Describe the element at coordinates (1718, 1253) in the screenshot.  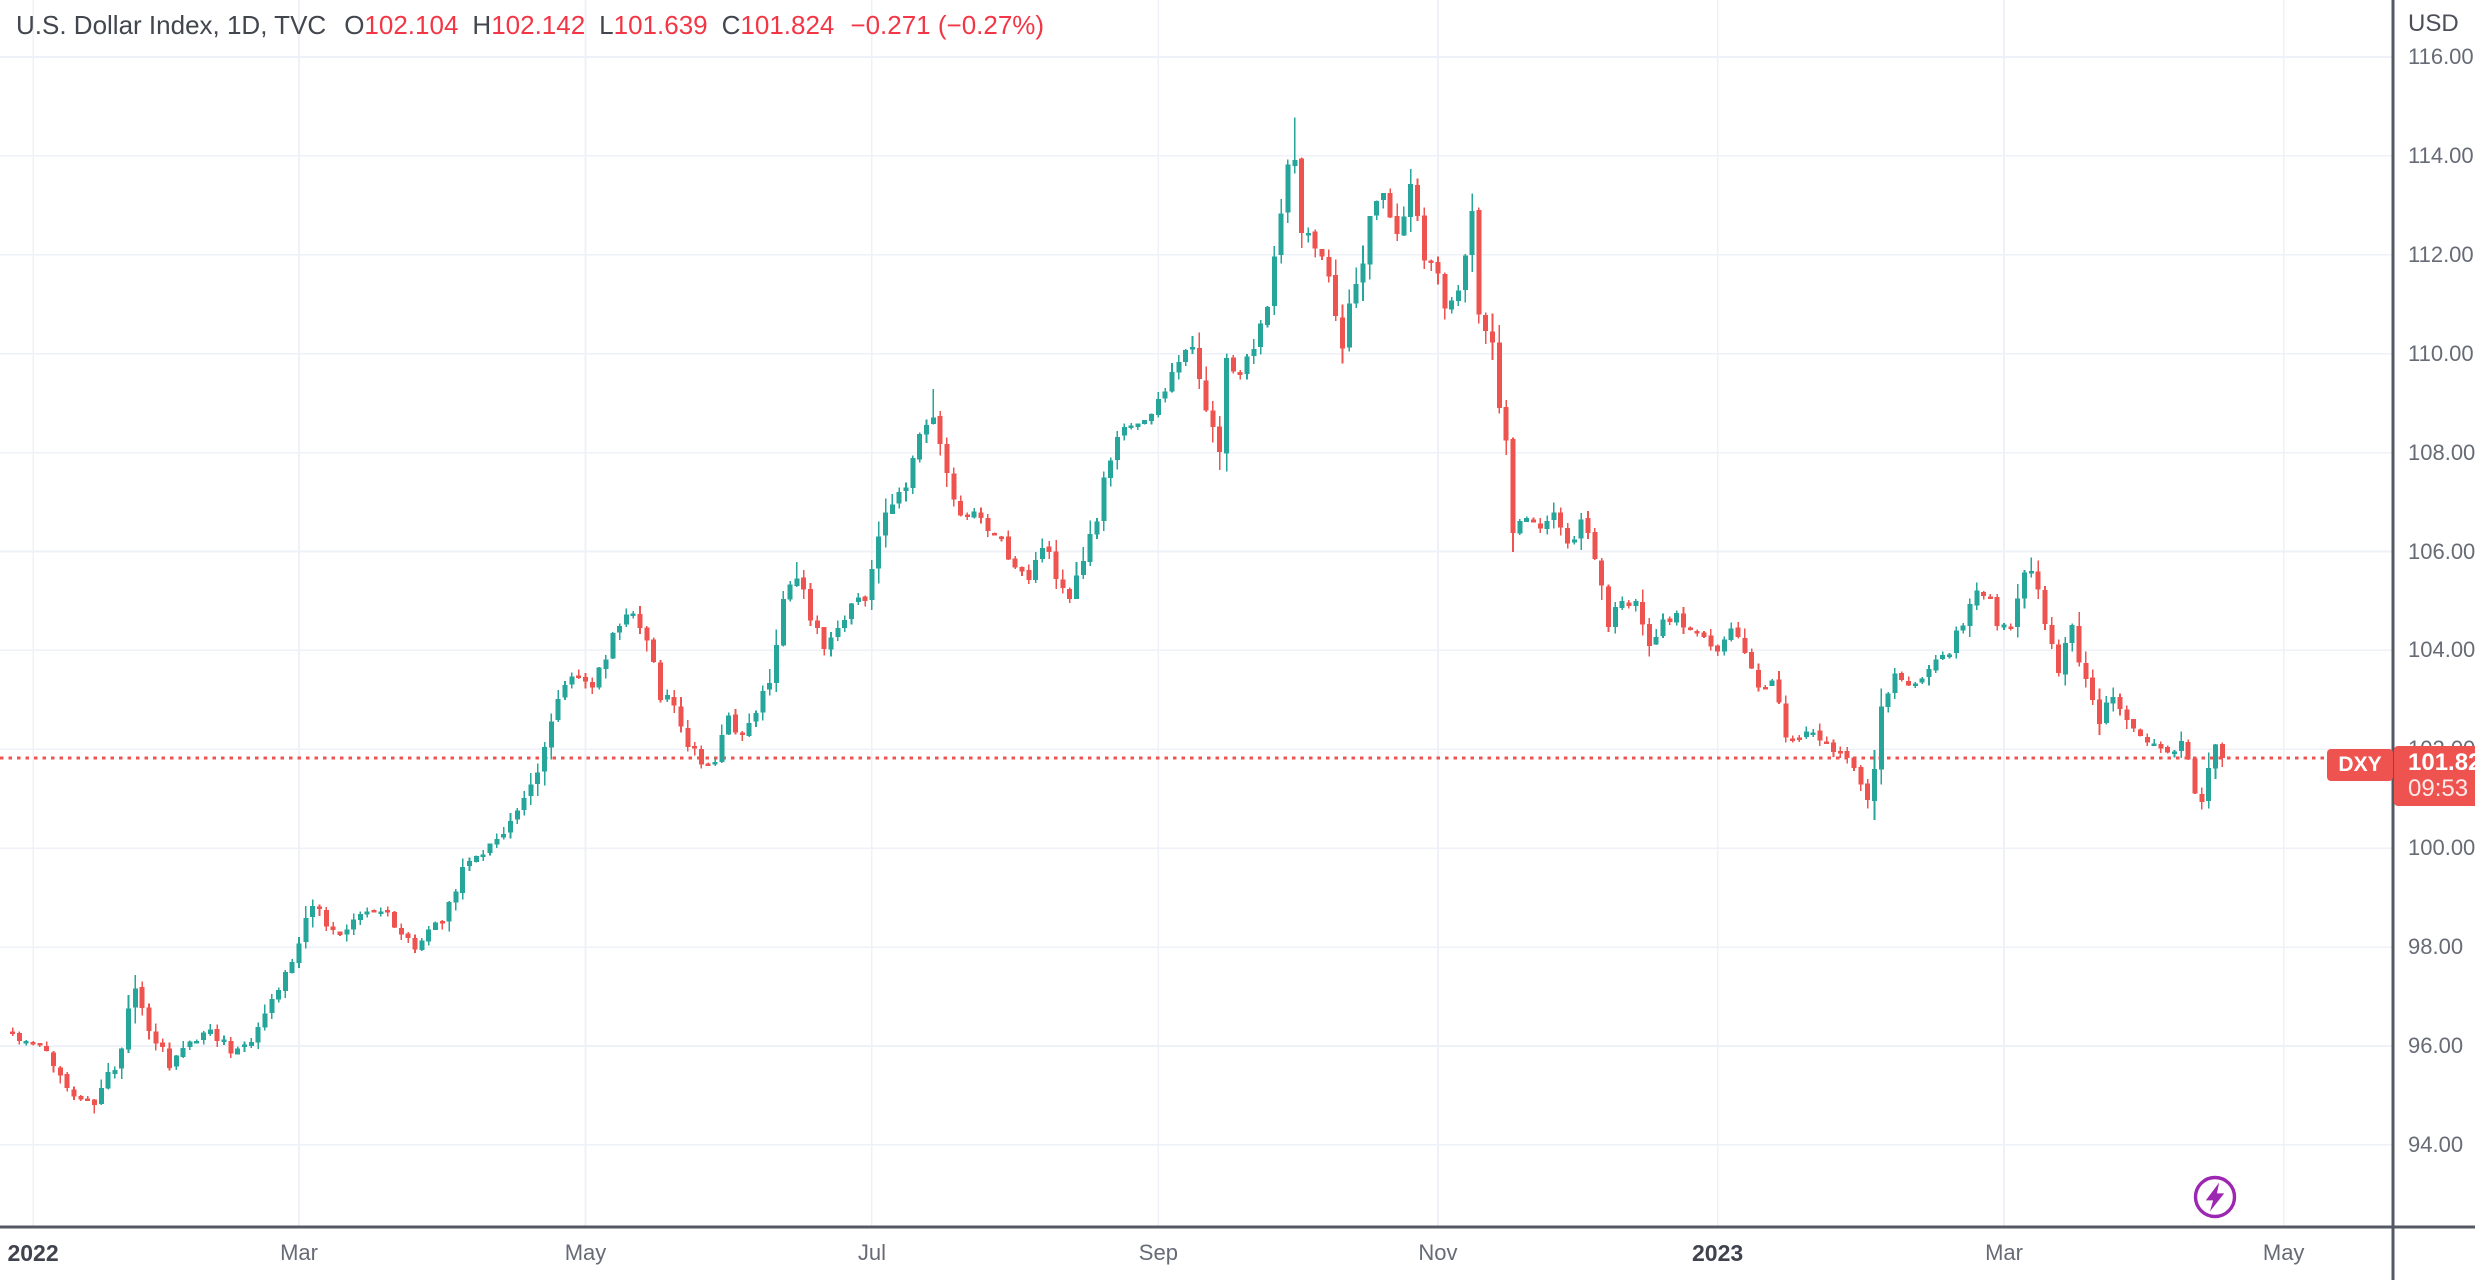
I see `time-tick-year-label: 2023` at that location.